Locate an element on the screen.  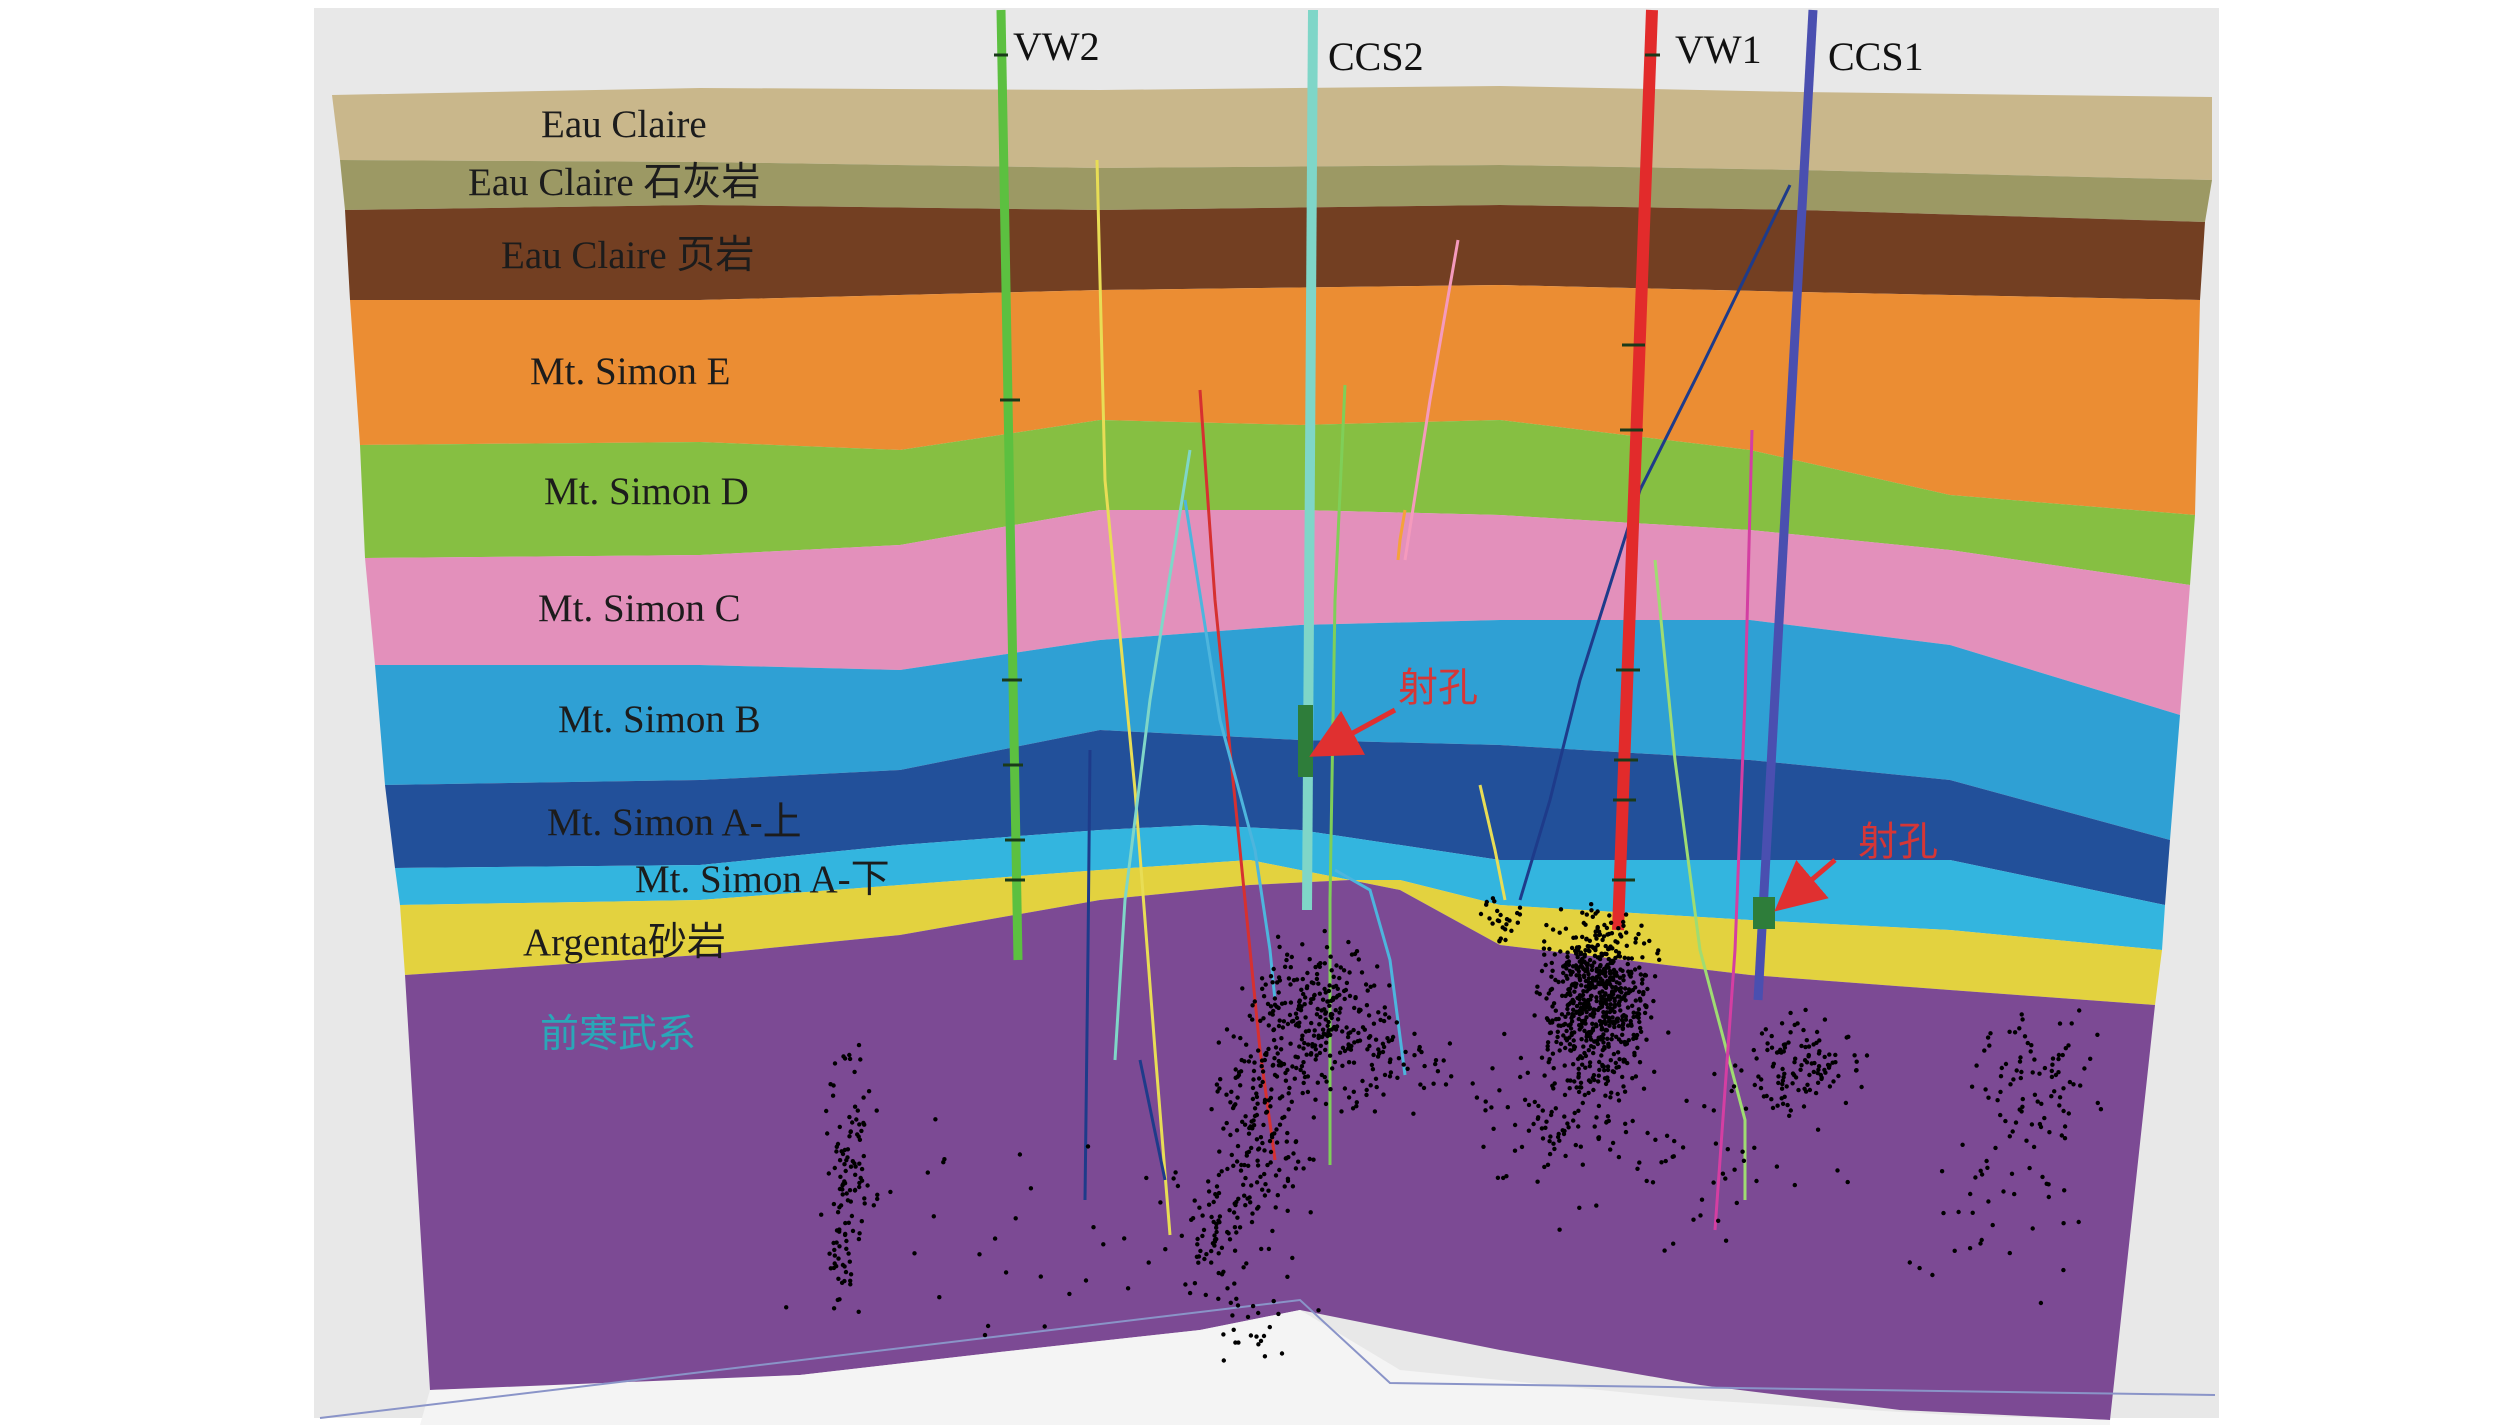
wellbore-navy is located at coordinates (1087, 975).